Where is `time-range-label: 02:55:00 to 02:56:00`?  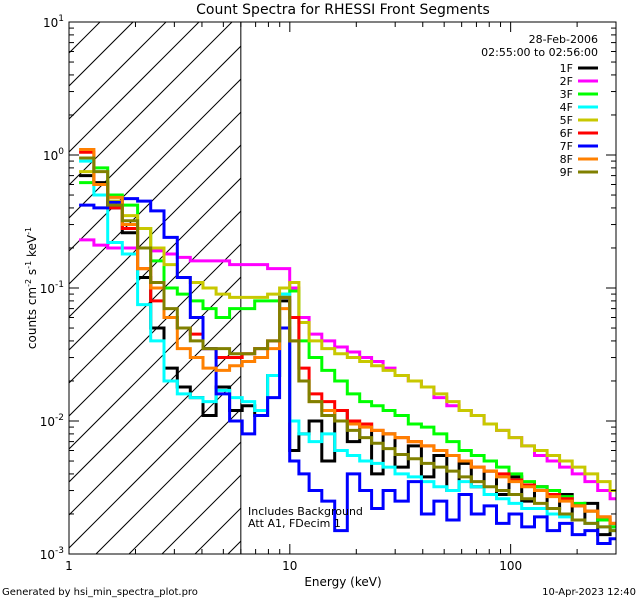 time-range-label: 02:55:00 to 02:56:00 is located at coordinates (539, 52).